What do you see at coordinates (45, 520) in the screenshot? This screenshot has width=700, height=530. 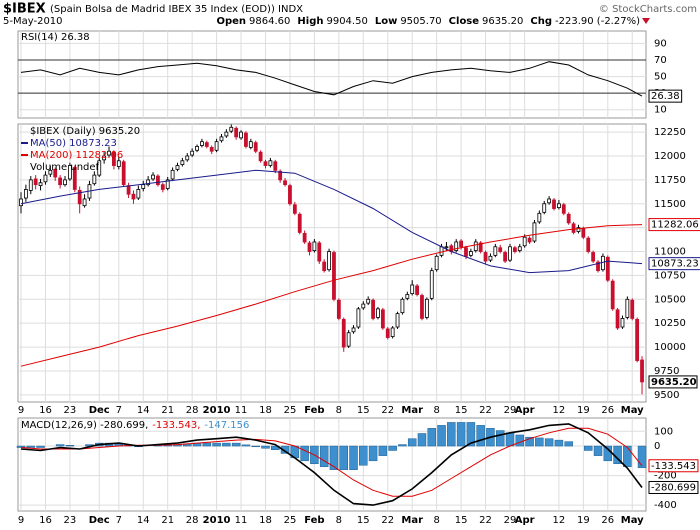 I see `x-tick-label: 16` at bounding box center [45, 520].